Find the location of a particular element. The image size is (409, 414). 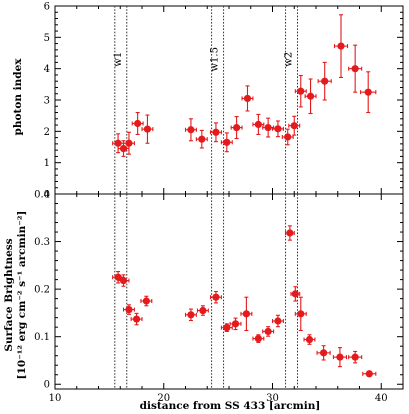

y-tick-label: 1 is located at coordinates (47, 163).